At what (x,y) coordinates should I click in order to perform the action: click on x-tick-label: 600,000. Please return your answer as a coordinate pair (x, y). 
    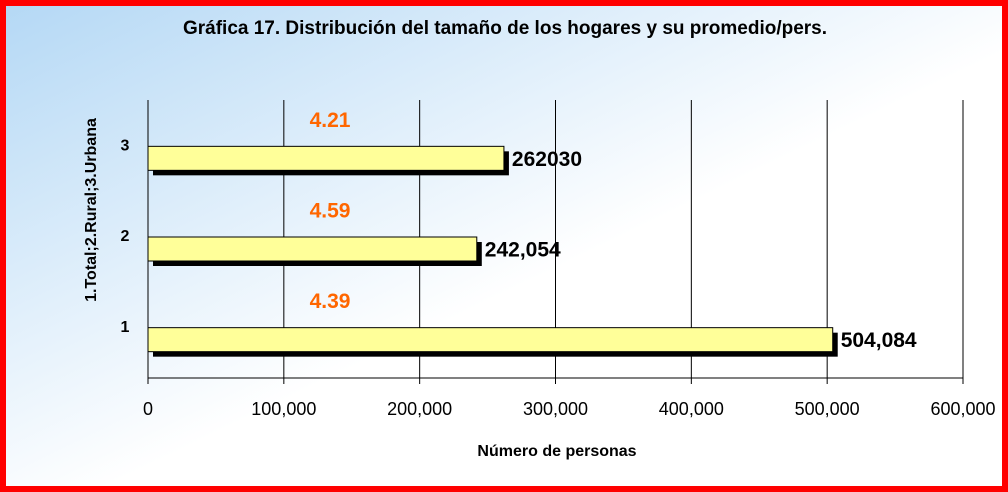
    Looking at the image, I should click on (962, 409).